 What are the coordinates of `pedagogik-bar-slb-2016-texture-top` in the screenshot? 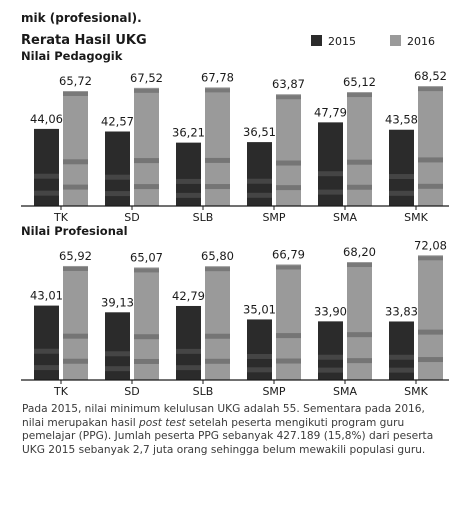 It's located at (217, 90).